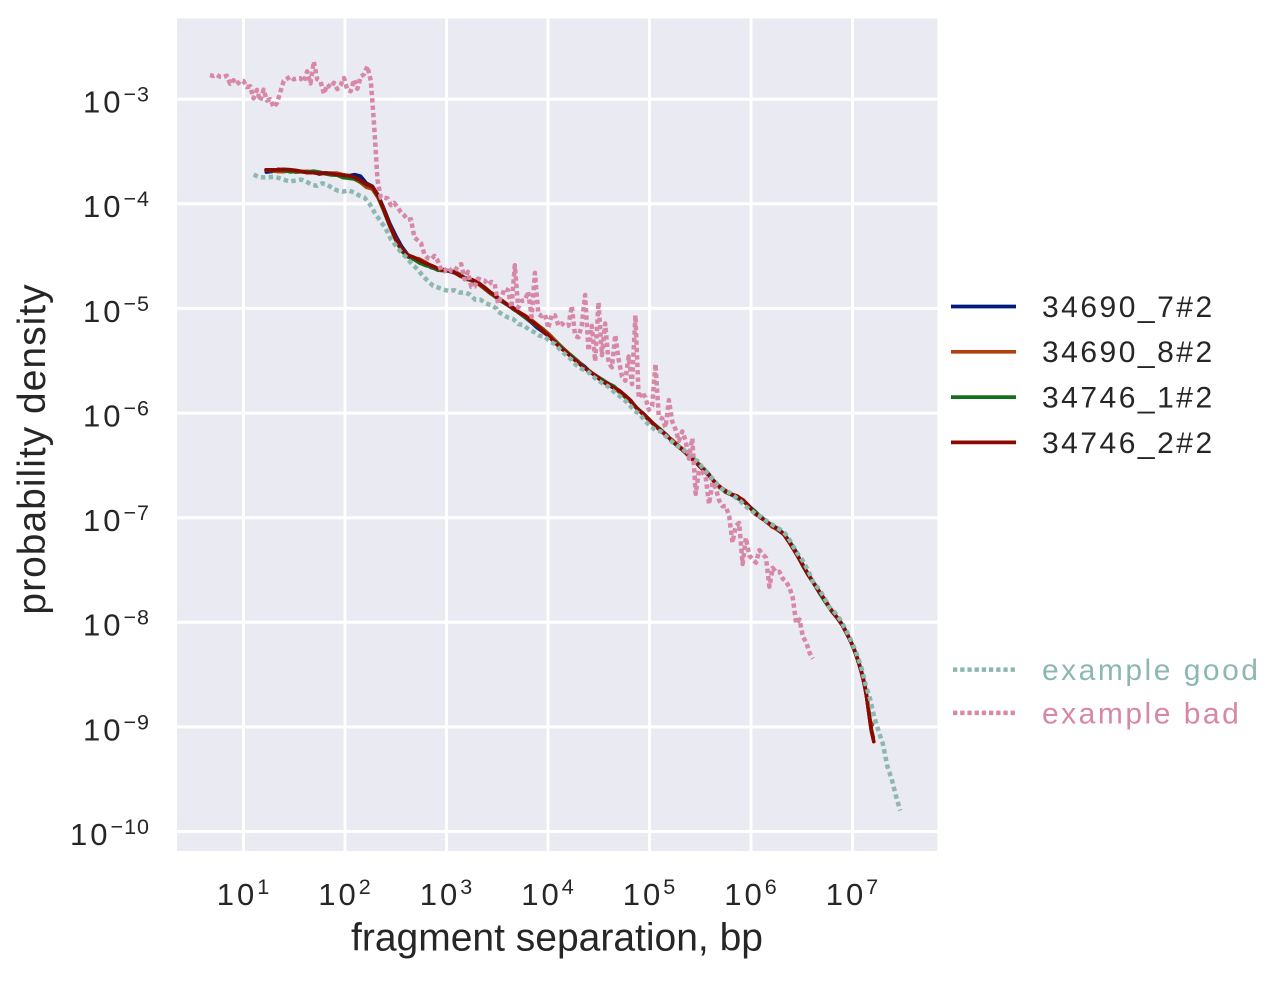 The image size is (1283, 981). What do you see at coordinates (116, 310) in the screenshot?
I see `svg-text: 10⁻⁵` at bounding box center [116, 310].